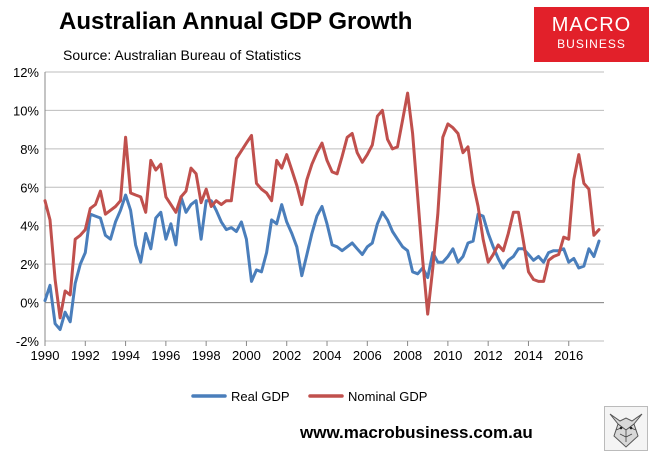 The image size is (662, 469). Describe the element at coordinates (29, 149) in the screenshot. I see `y-tick-label: 8%` at that location.